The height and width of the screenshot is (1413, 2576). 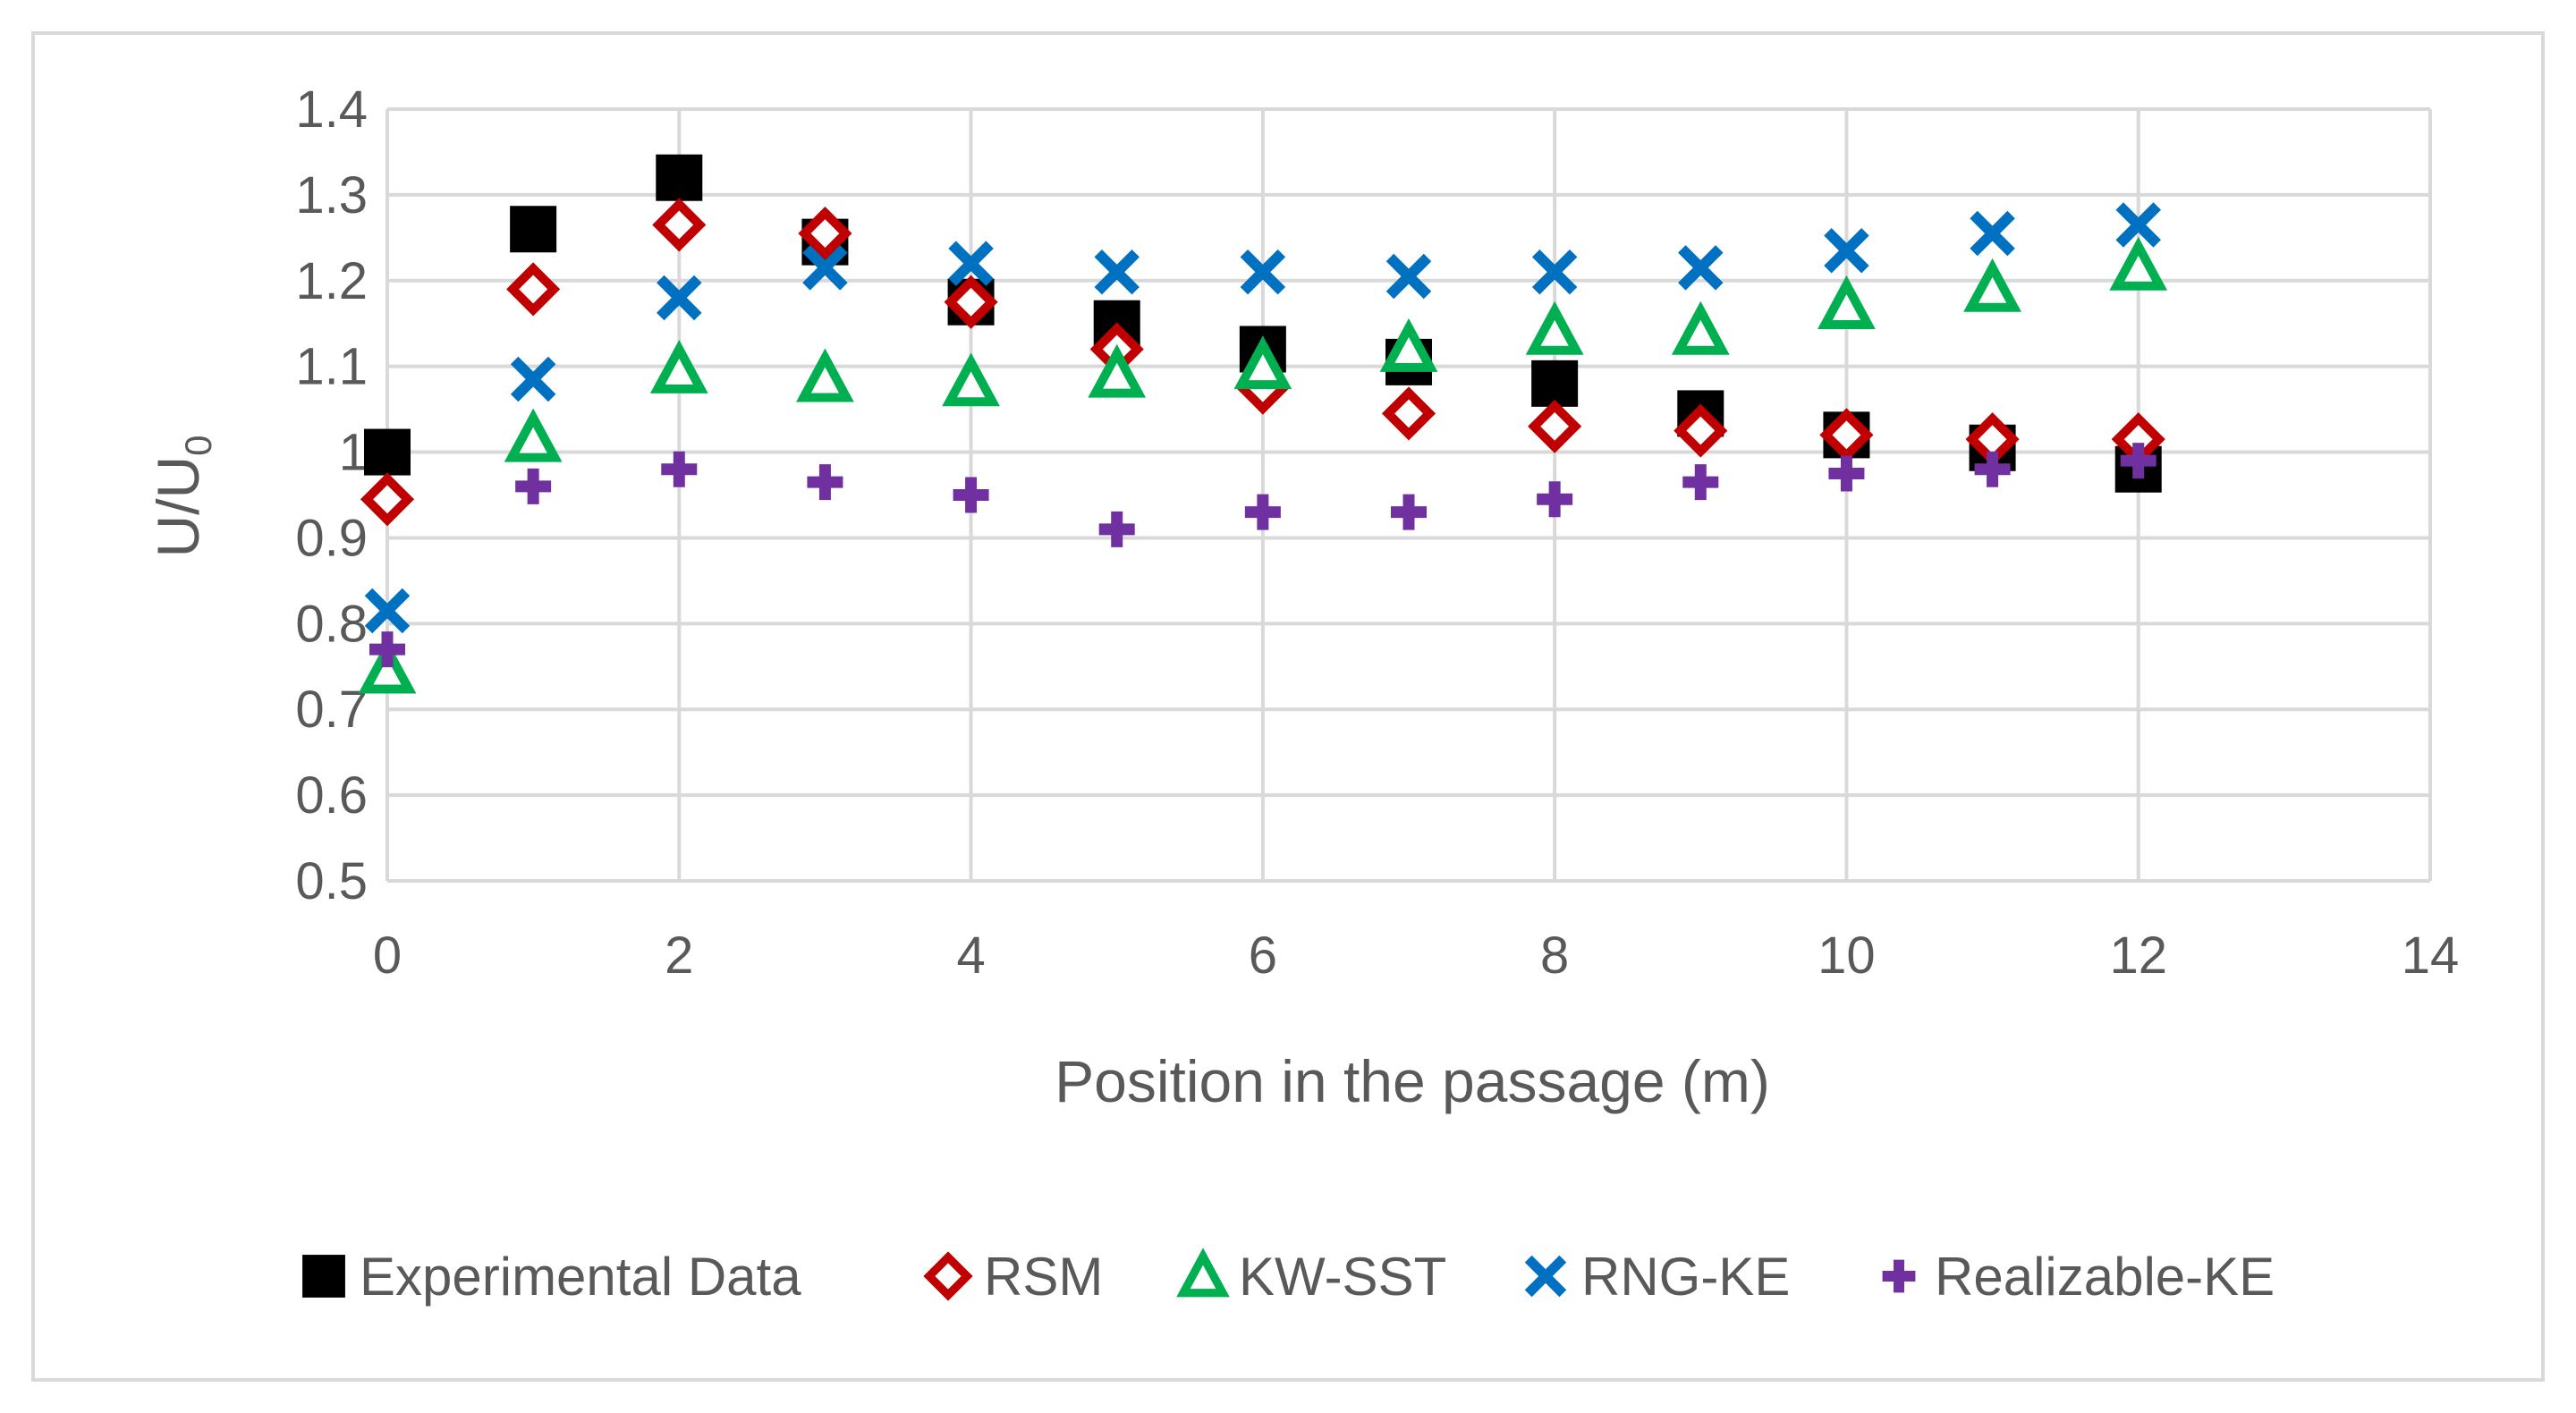 What do you see at coordinates (1545, 1276) in the screenshot?
I see `legend-marker-rng-ke` at bounding box center [1545, 1276].